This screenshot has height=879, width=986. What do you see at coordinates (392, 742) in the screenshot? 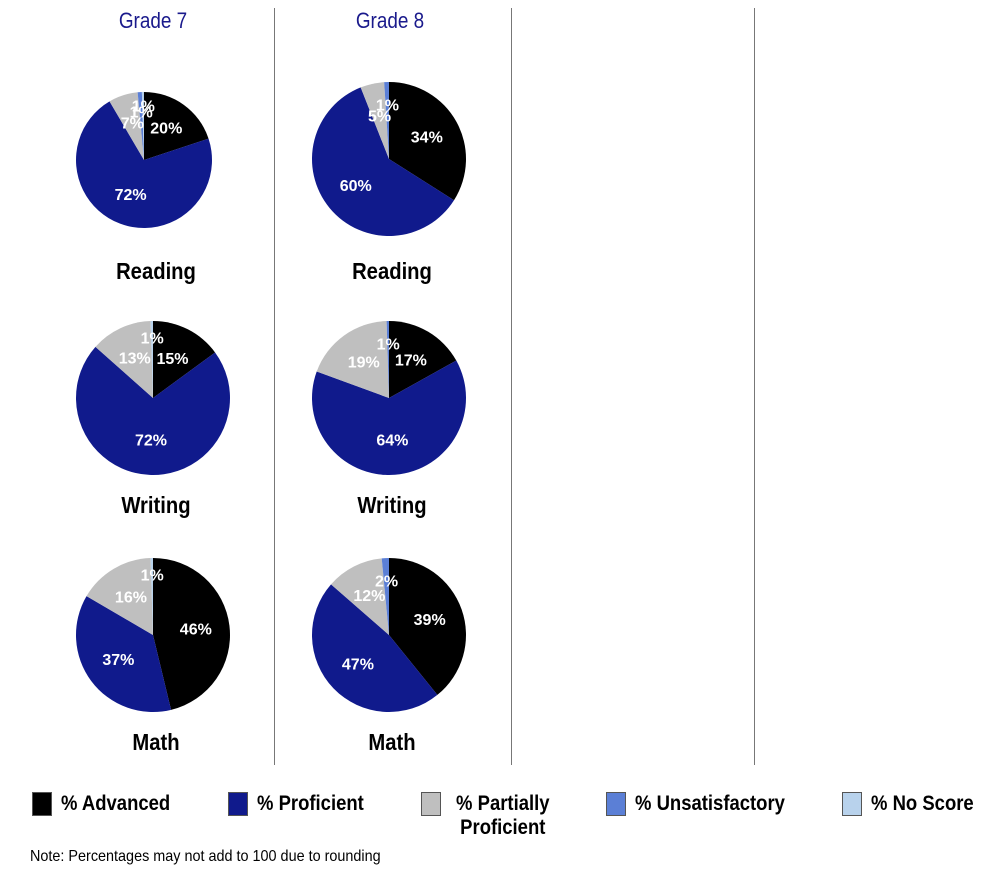
I see `subject-label-grade8-math: Math` at bounding box center [392, 742].